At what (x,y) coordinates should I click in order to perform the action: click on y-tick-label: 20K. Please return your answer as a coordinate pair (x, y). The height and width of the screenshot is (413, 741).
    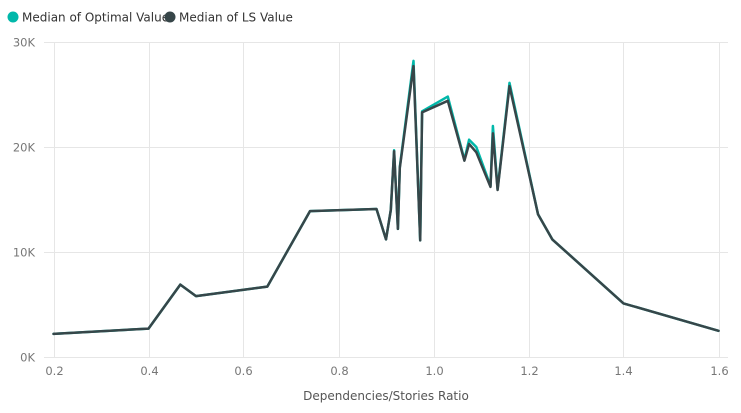
    Looking at the image, I should click on (24, 148).